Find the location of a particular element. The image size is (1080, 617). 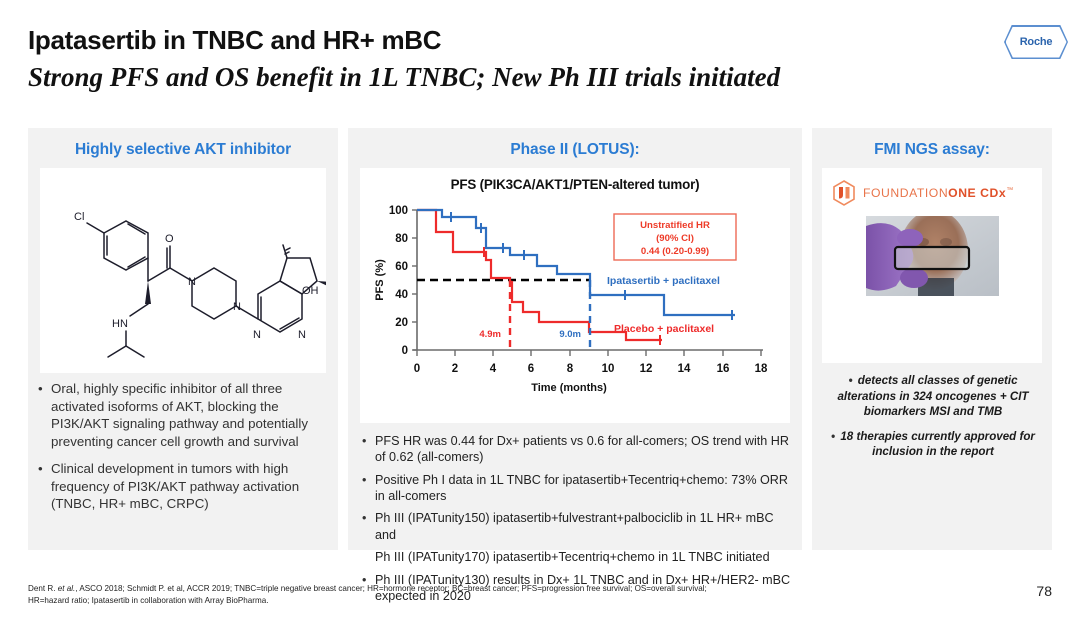

svg-text: 18 is located at coordinates (761, 369).